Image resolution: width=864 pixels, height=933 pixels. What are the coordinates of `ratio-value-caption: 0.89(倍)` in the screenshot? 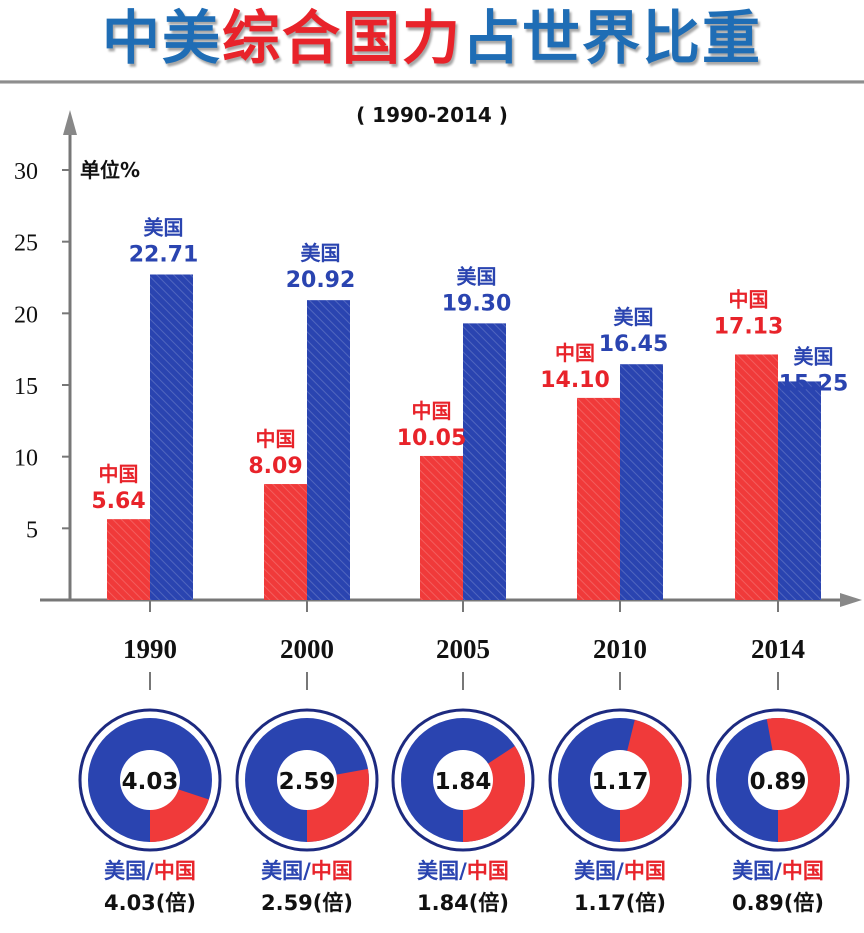 It's located at (778, 903).